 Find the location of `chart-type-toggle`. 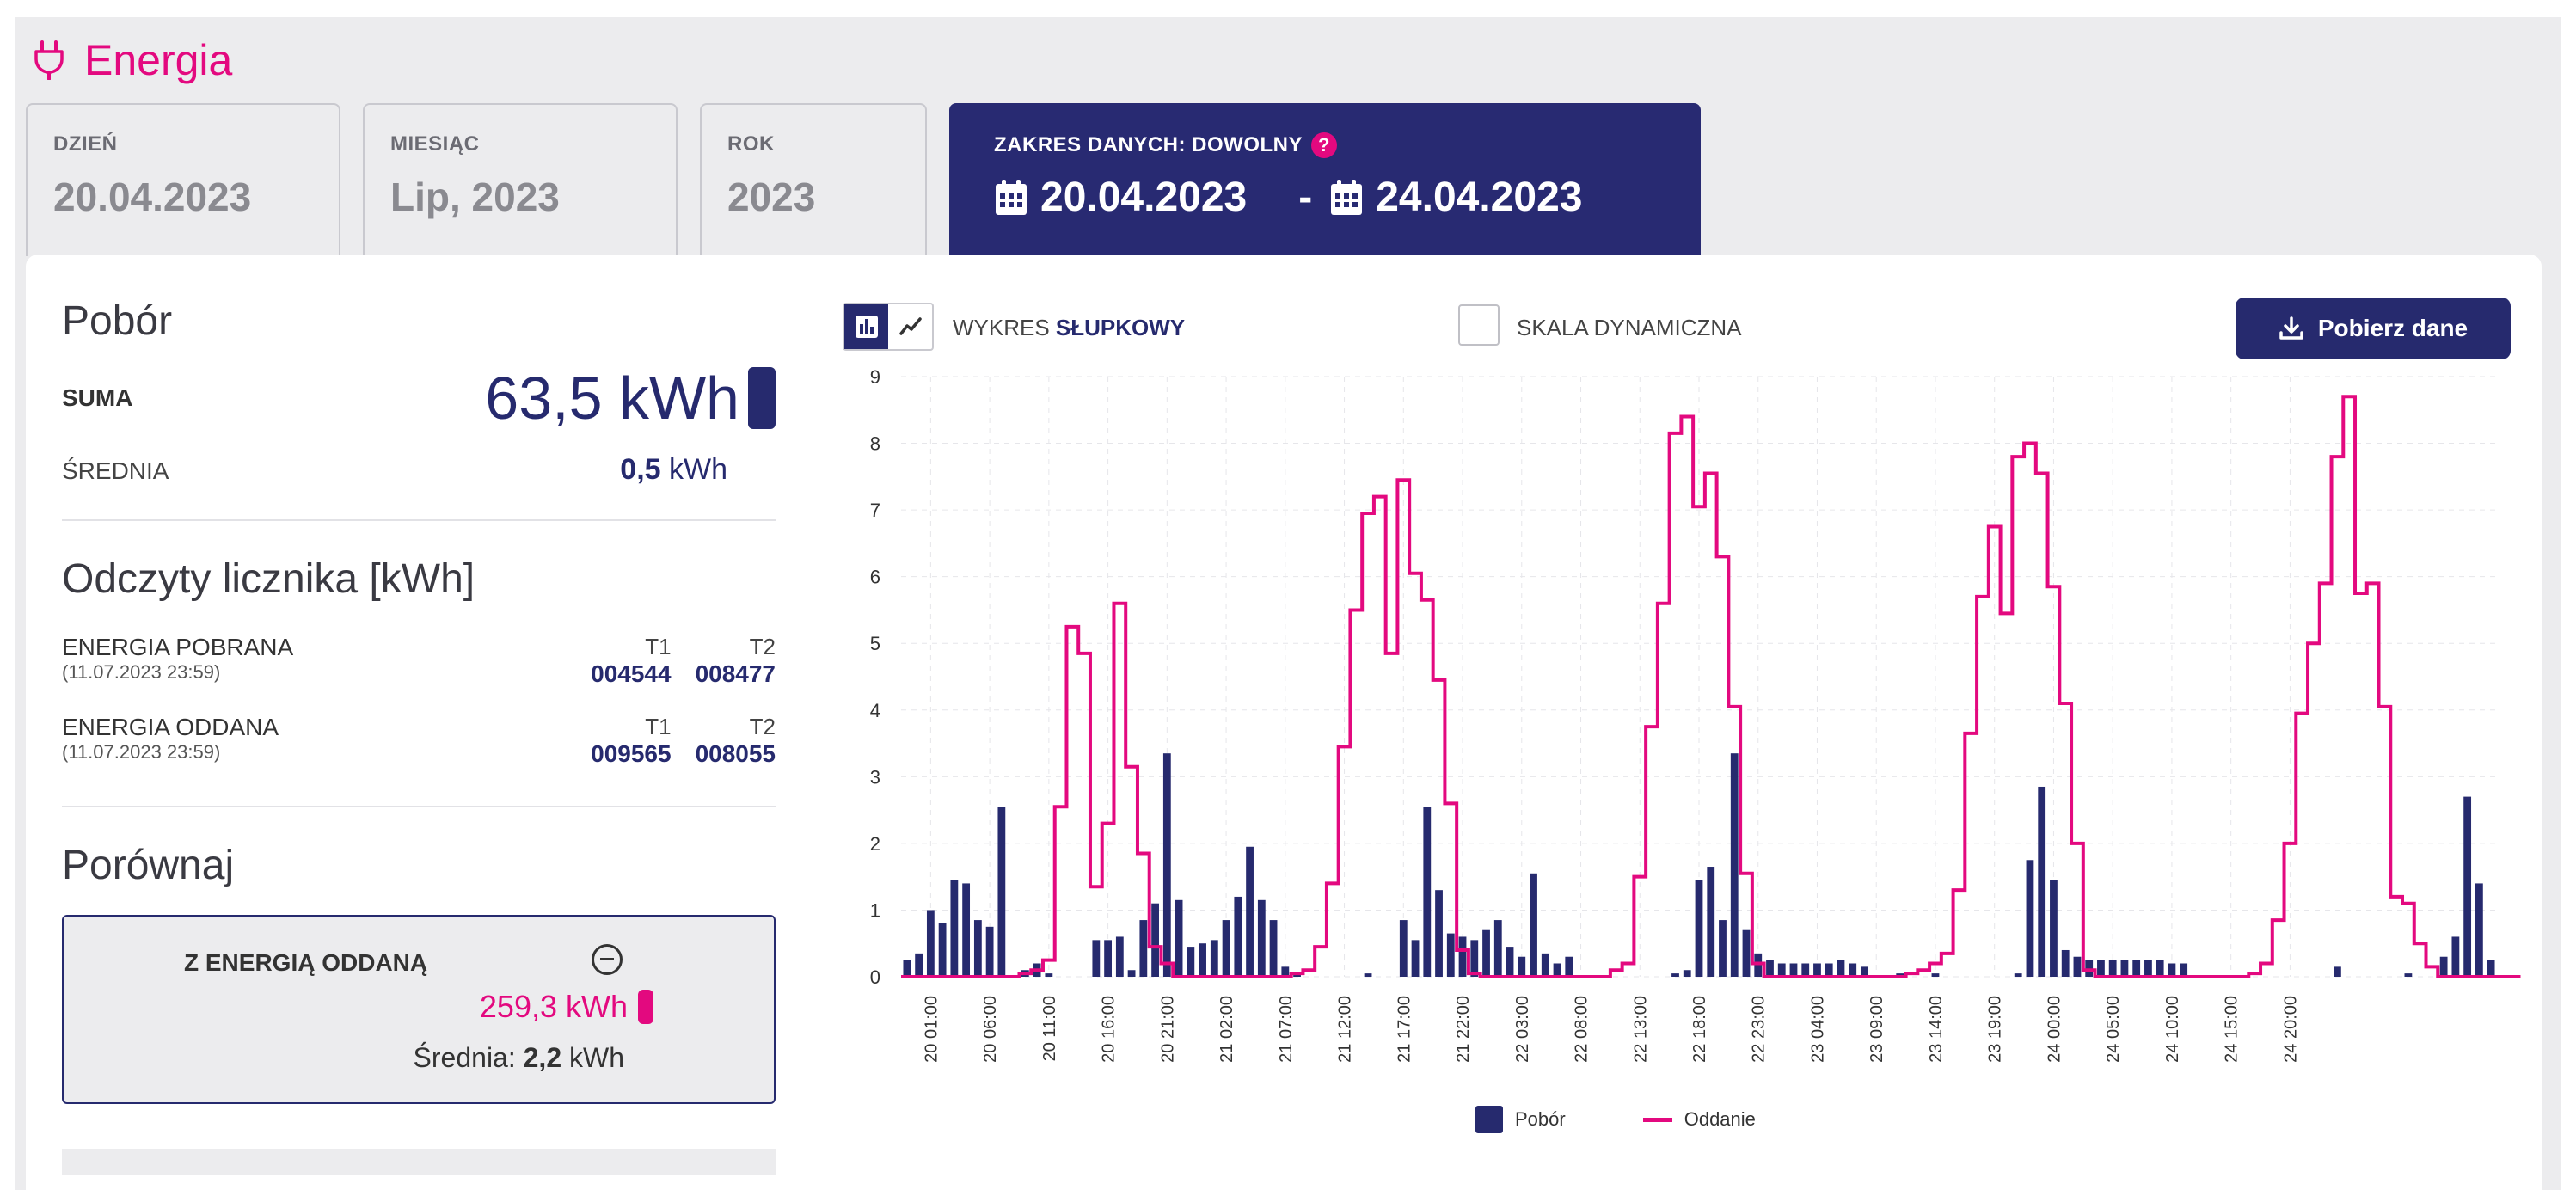

chart-type-toggle is located at coordinates (889, 327).